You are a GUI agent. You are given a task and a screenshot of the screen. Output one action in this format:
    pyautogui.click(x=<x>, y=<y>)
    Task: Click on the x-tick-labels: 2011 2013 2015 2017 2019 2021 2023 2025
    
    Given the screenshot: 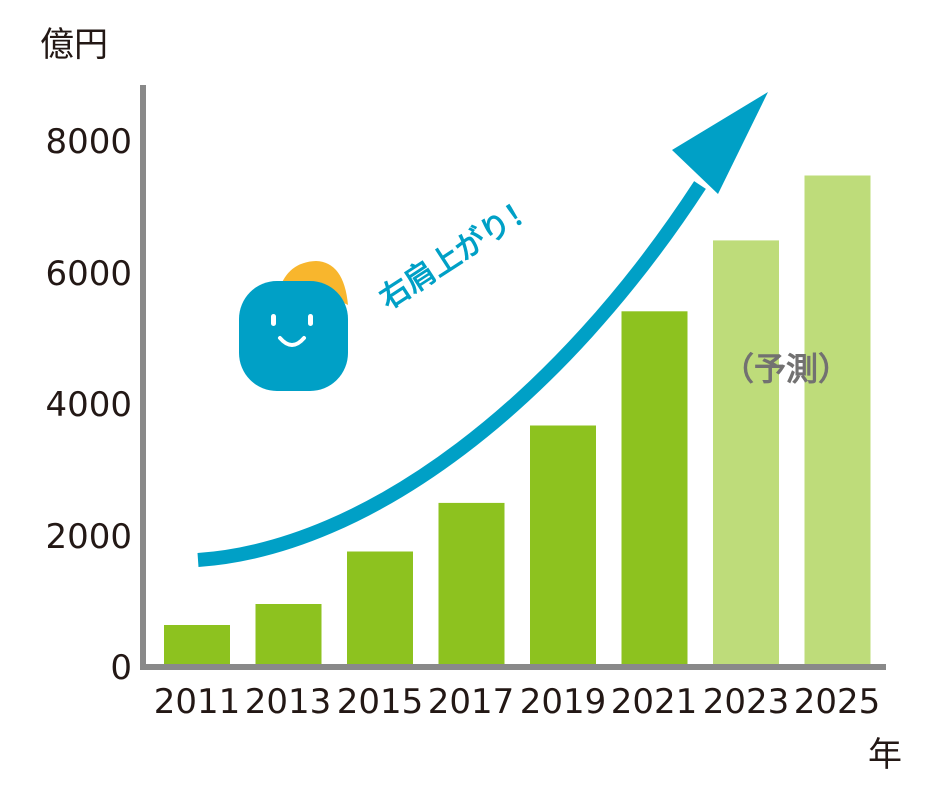 What is the action you would take?
    pyautogui.click(x=517, y=702)
    